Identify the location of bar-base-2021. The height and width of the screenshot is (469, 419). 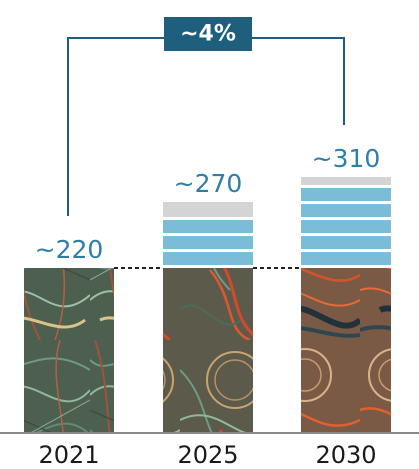
(69, 350).